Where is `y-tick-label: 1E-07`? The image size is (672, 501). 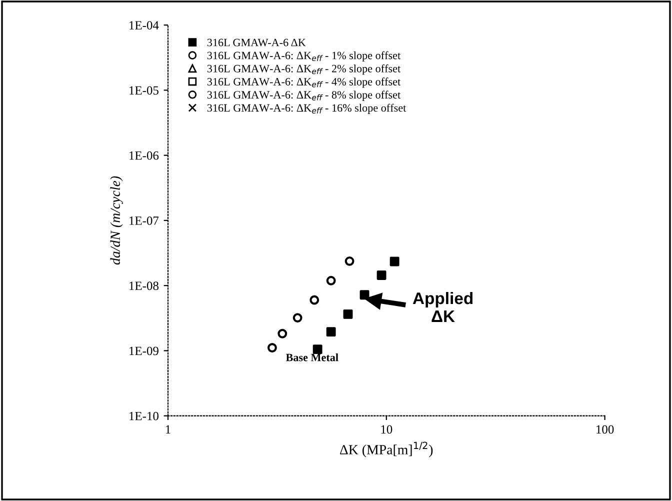
y-tick-label: 1E-07 is located at coordinates (144, 220).